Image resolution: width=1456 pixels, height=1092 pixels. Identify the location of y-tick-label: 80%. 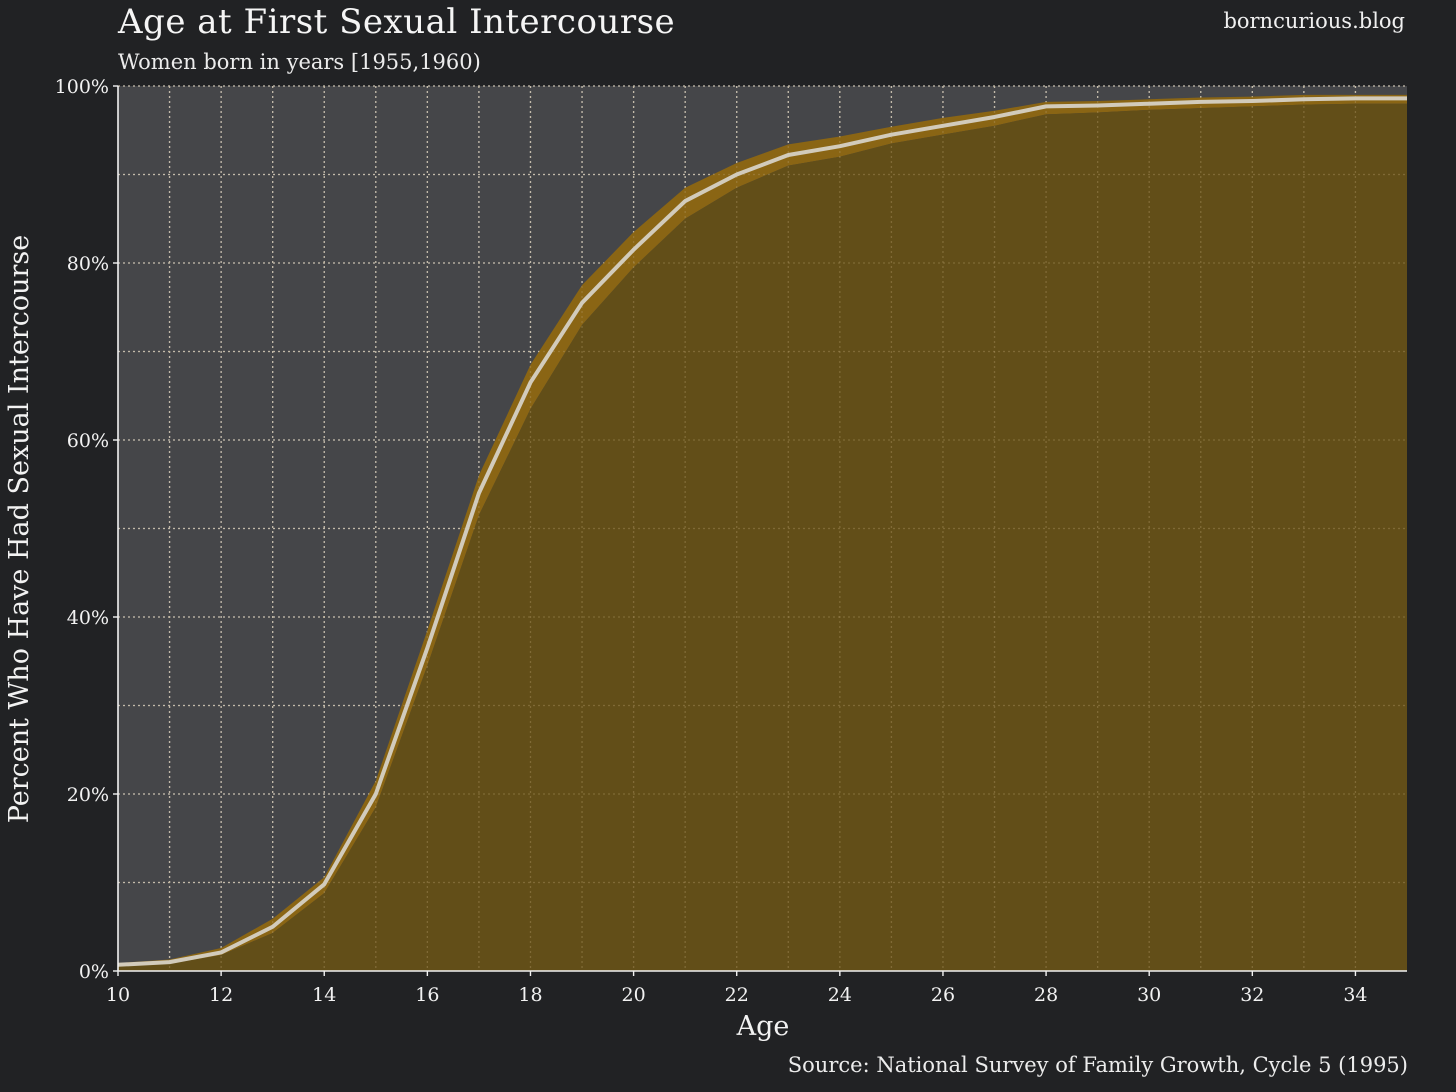
(88, 264).